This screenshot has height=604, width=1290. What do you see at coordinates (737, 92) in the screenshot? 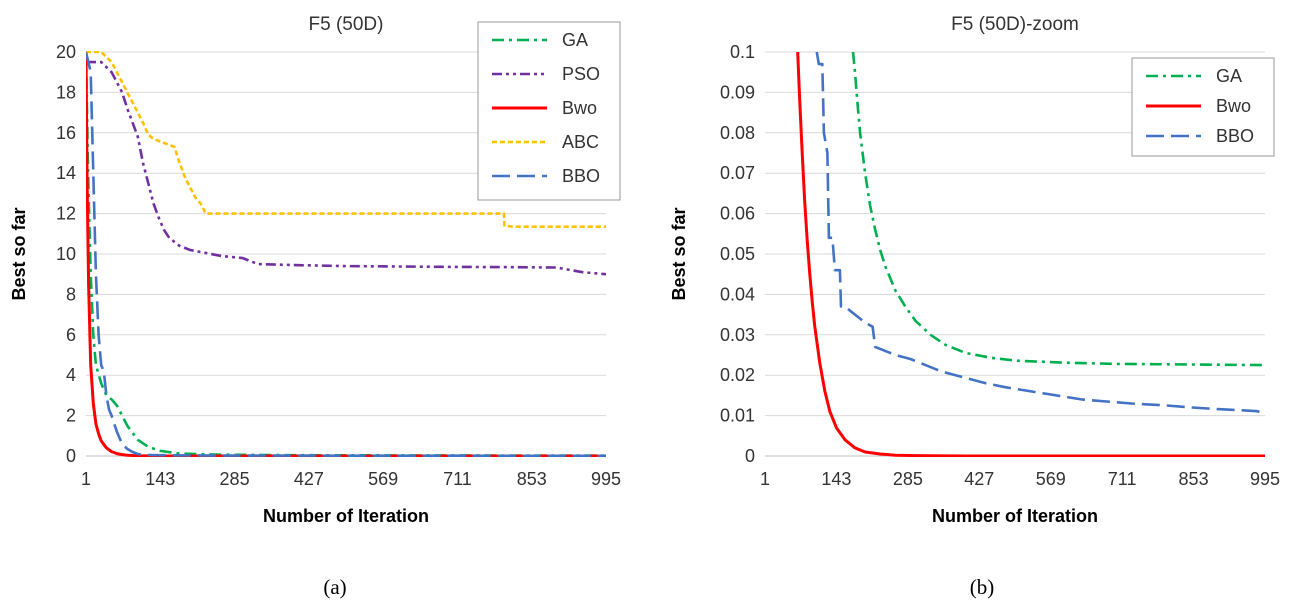
I see `y-tick-label: 0.09` at bounding box center [737, 92].